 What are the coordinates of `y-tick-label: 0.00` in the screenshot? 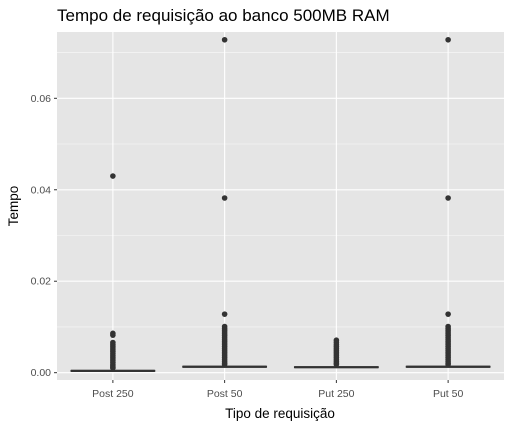 It's located at (41, 373).